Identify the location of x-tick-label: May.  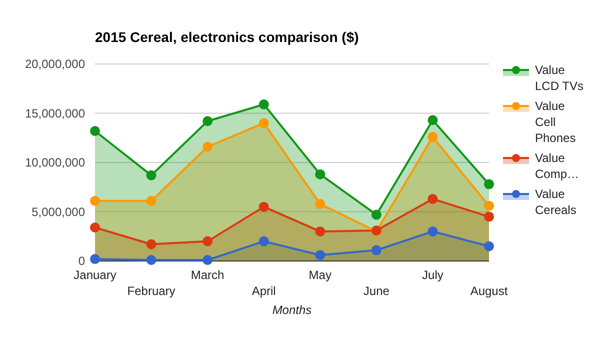
(320, 275).